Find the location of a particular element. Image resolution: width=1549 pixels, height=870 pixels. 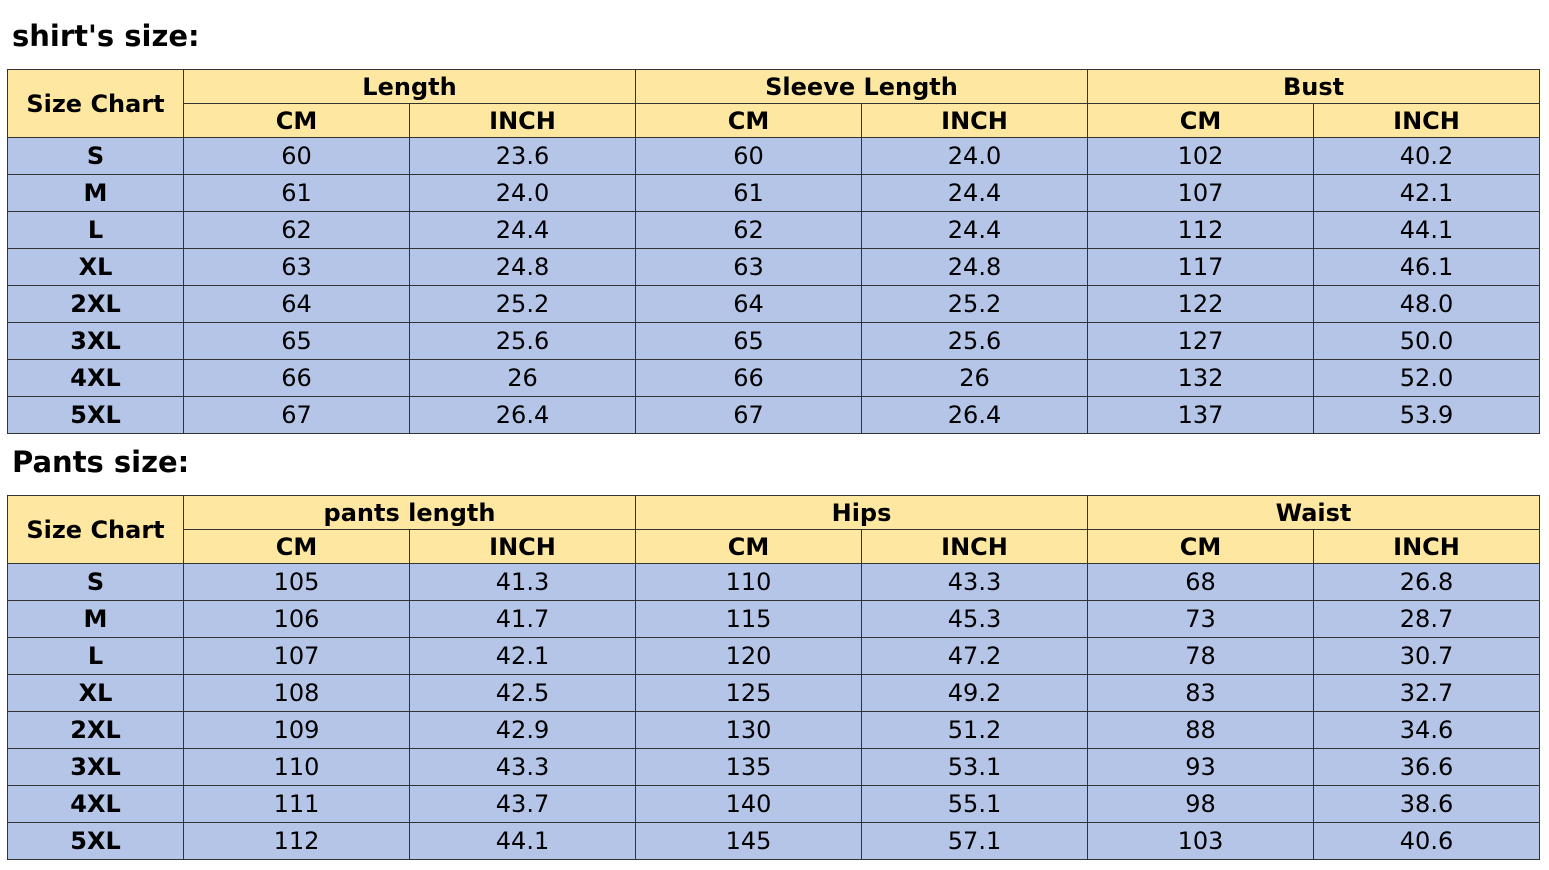

value-cell: 32.7 is located at coordinates (1426, 693).